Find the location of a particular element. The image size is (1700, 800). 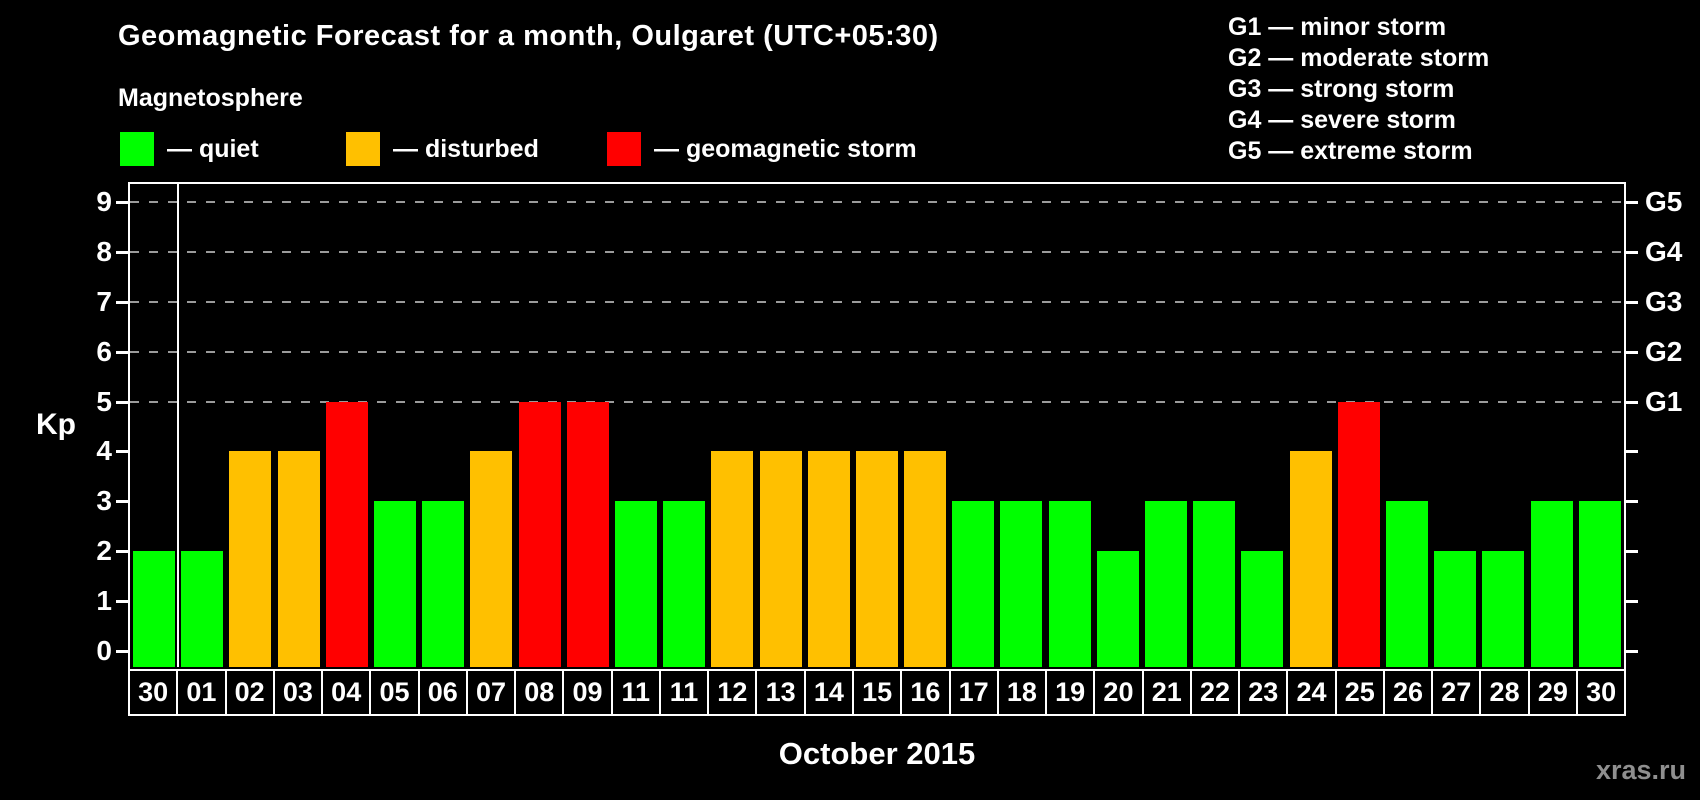

date-cell: 17 is located at coordinates (973, 692).